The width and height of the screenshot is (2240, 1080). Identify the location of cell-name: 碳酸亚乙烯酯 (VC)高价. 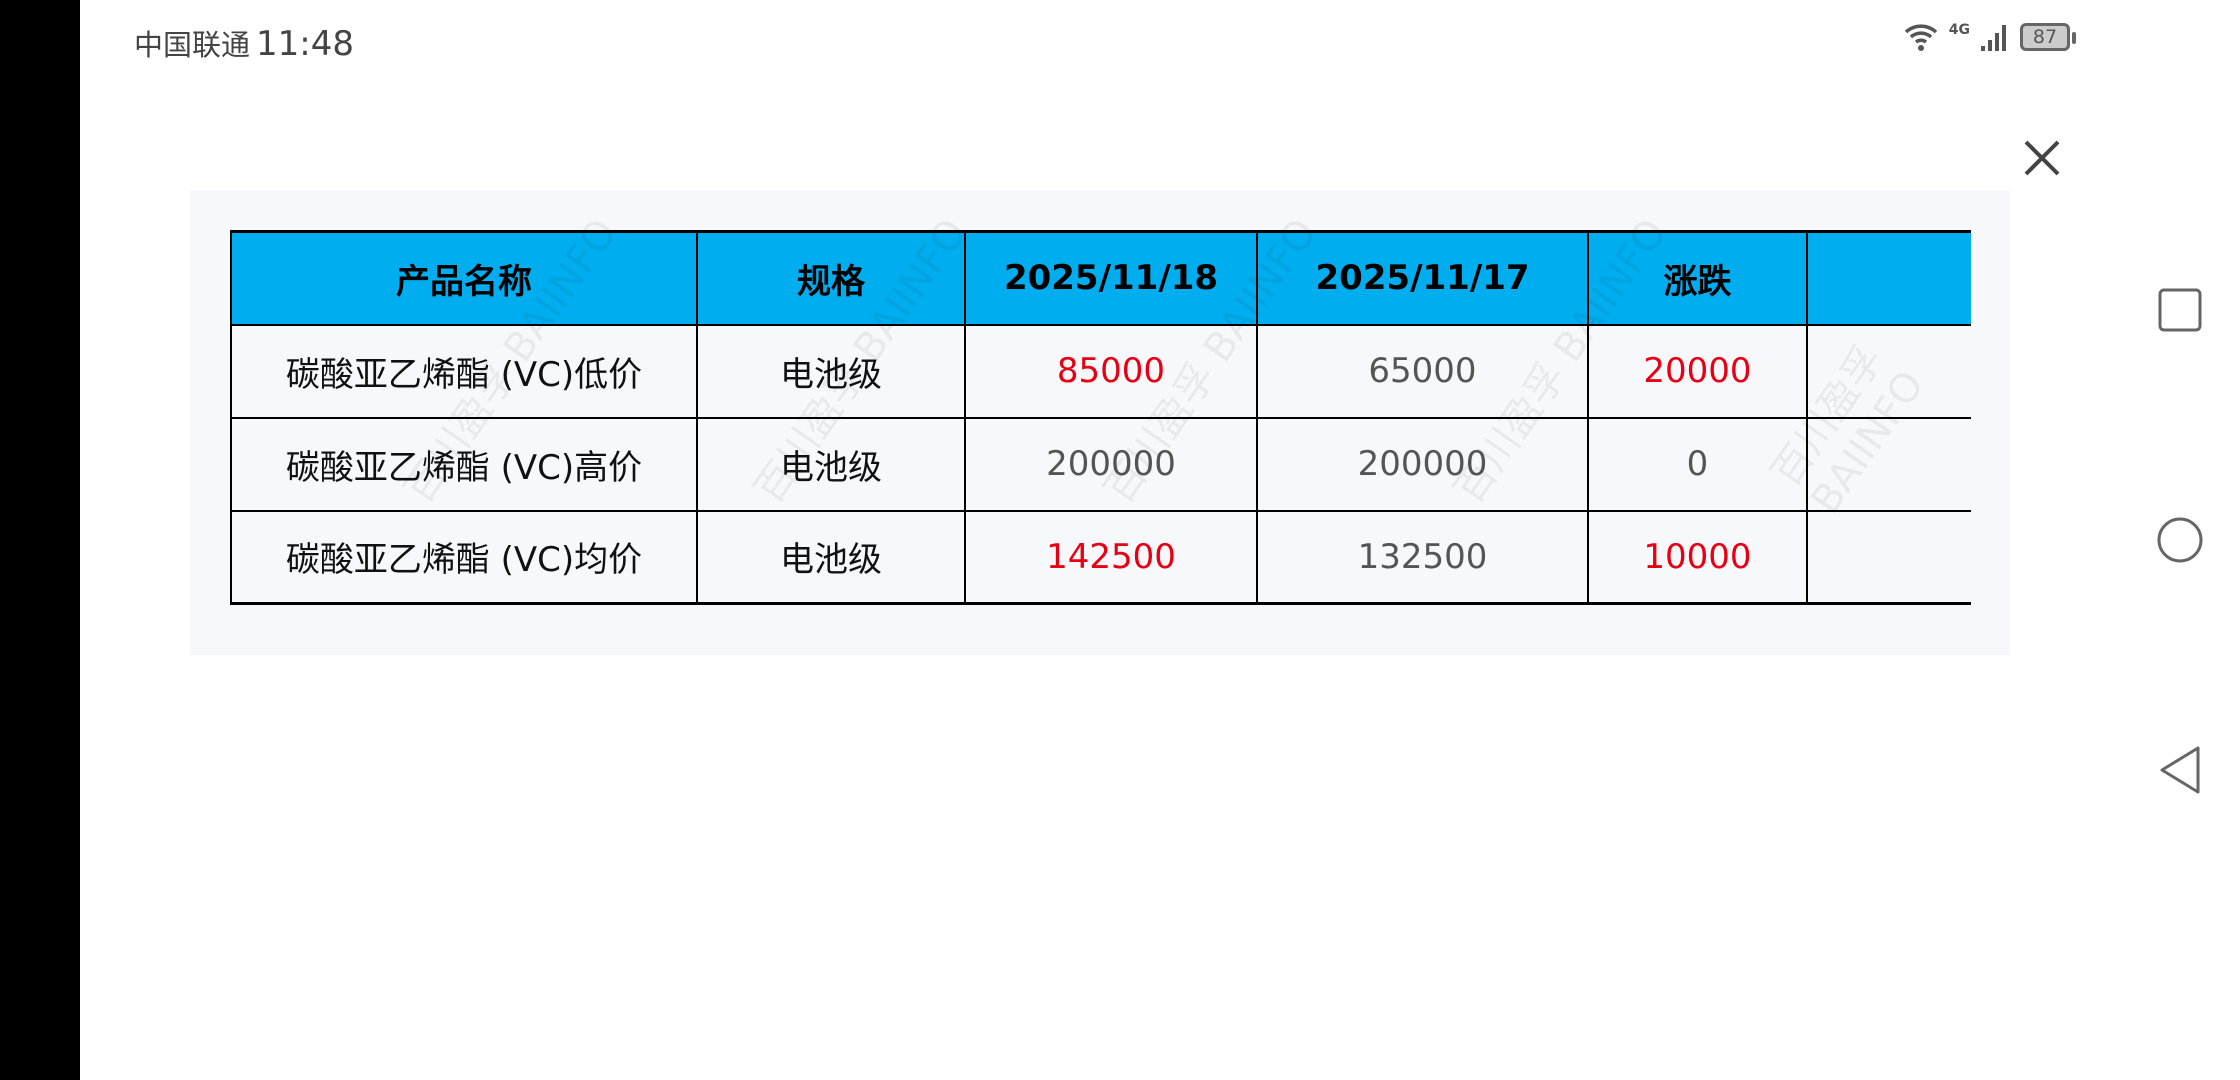
(464, 464).